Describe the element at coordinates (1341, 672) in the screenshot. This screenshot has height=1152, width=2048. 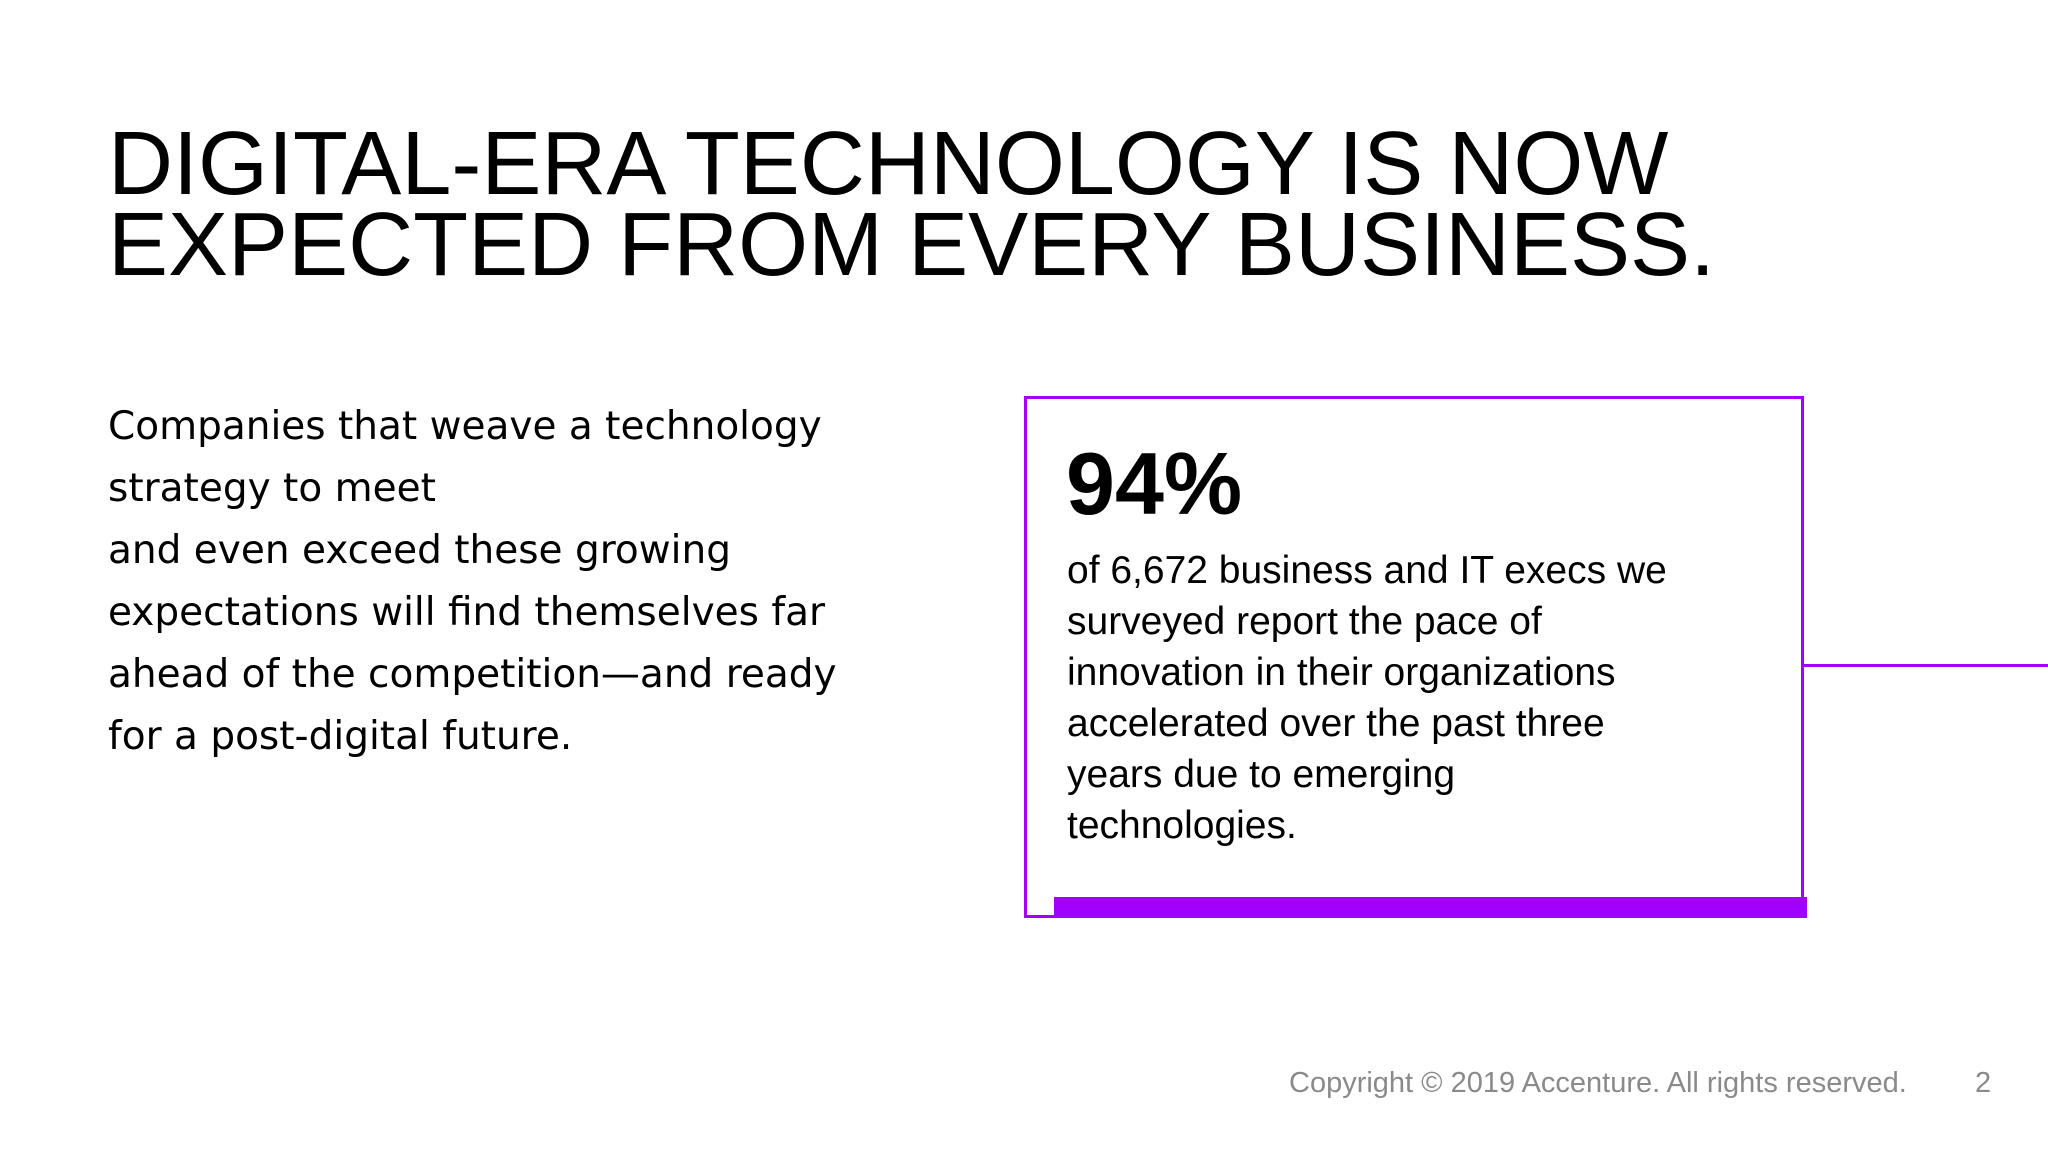
I see `description-line: innovation in their organizations` at that location.